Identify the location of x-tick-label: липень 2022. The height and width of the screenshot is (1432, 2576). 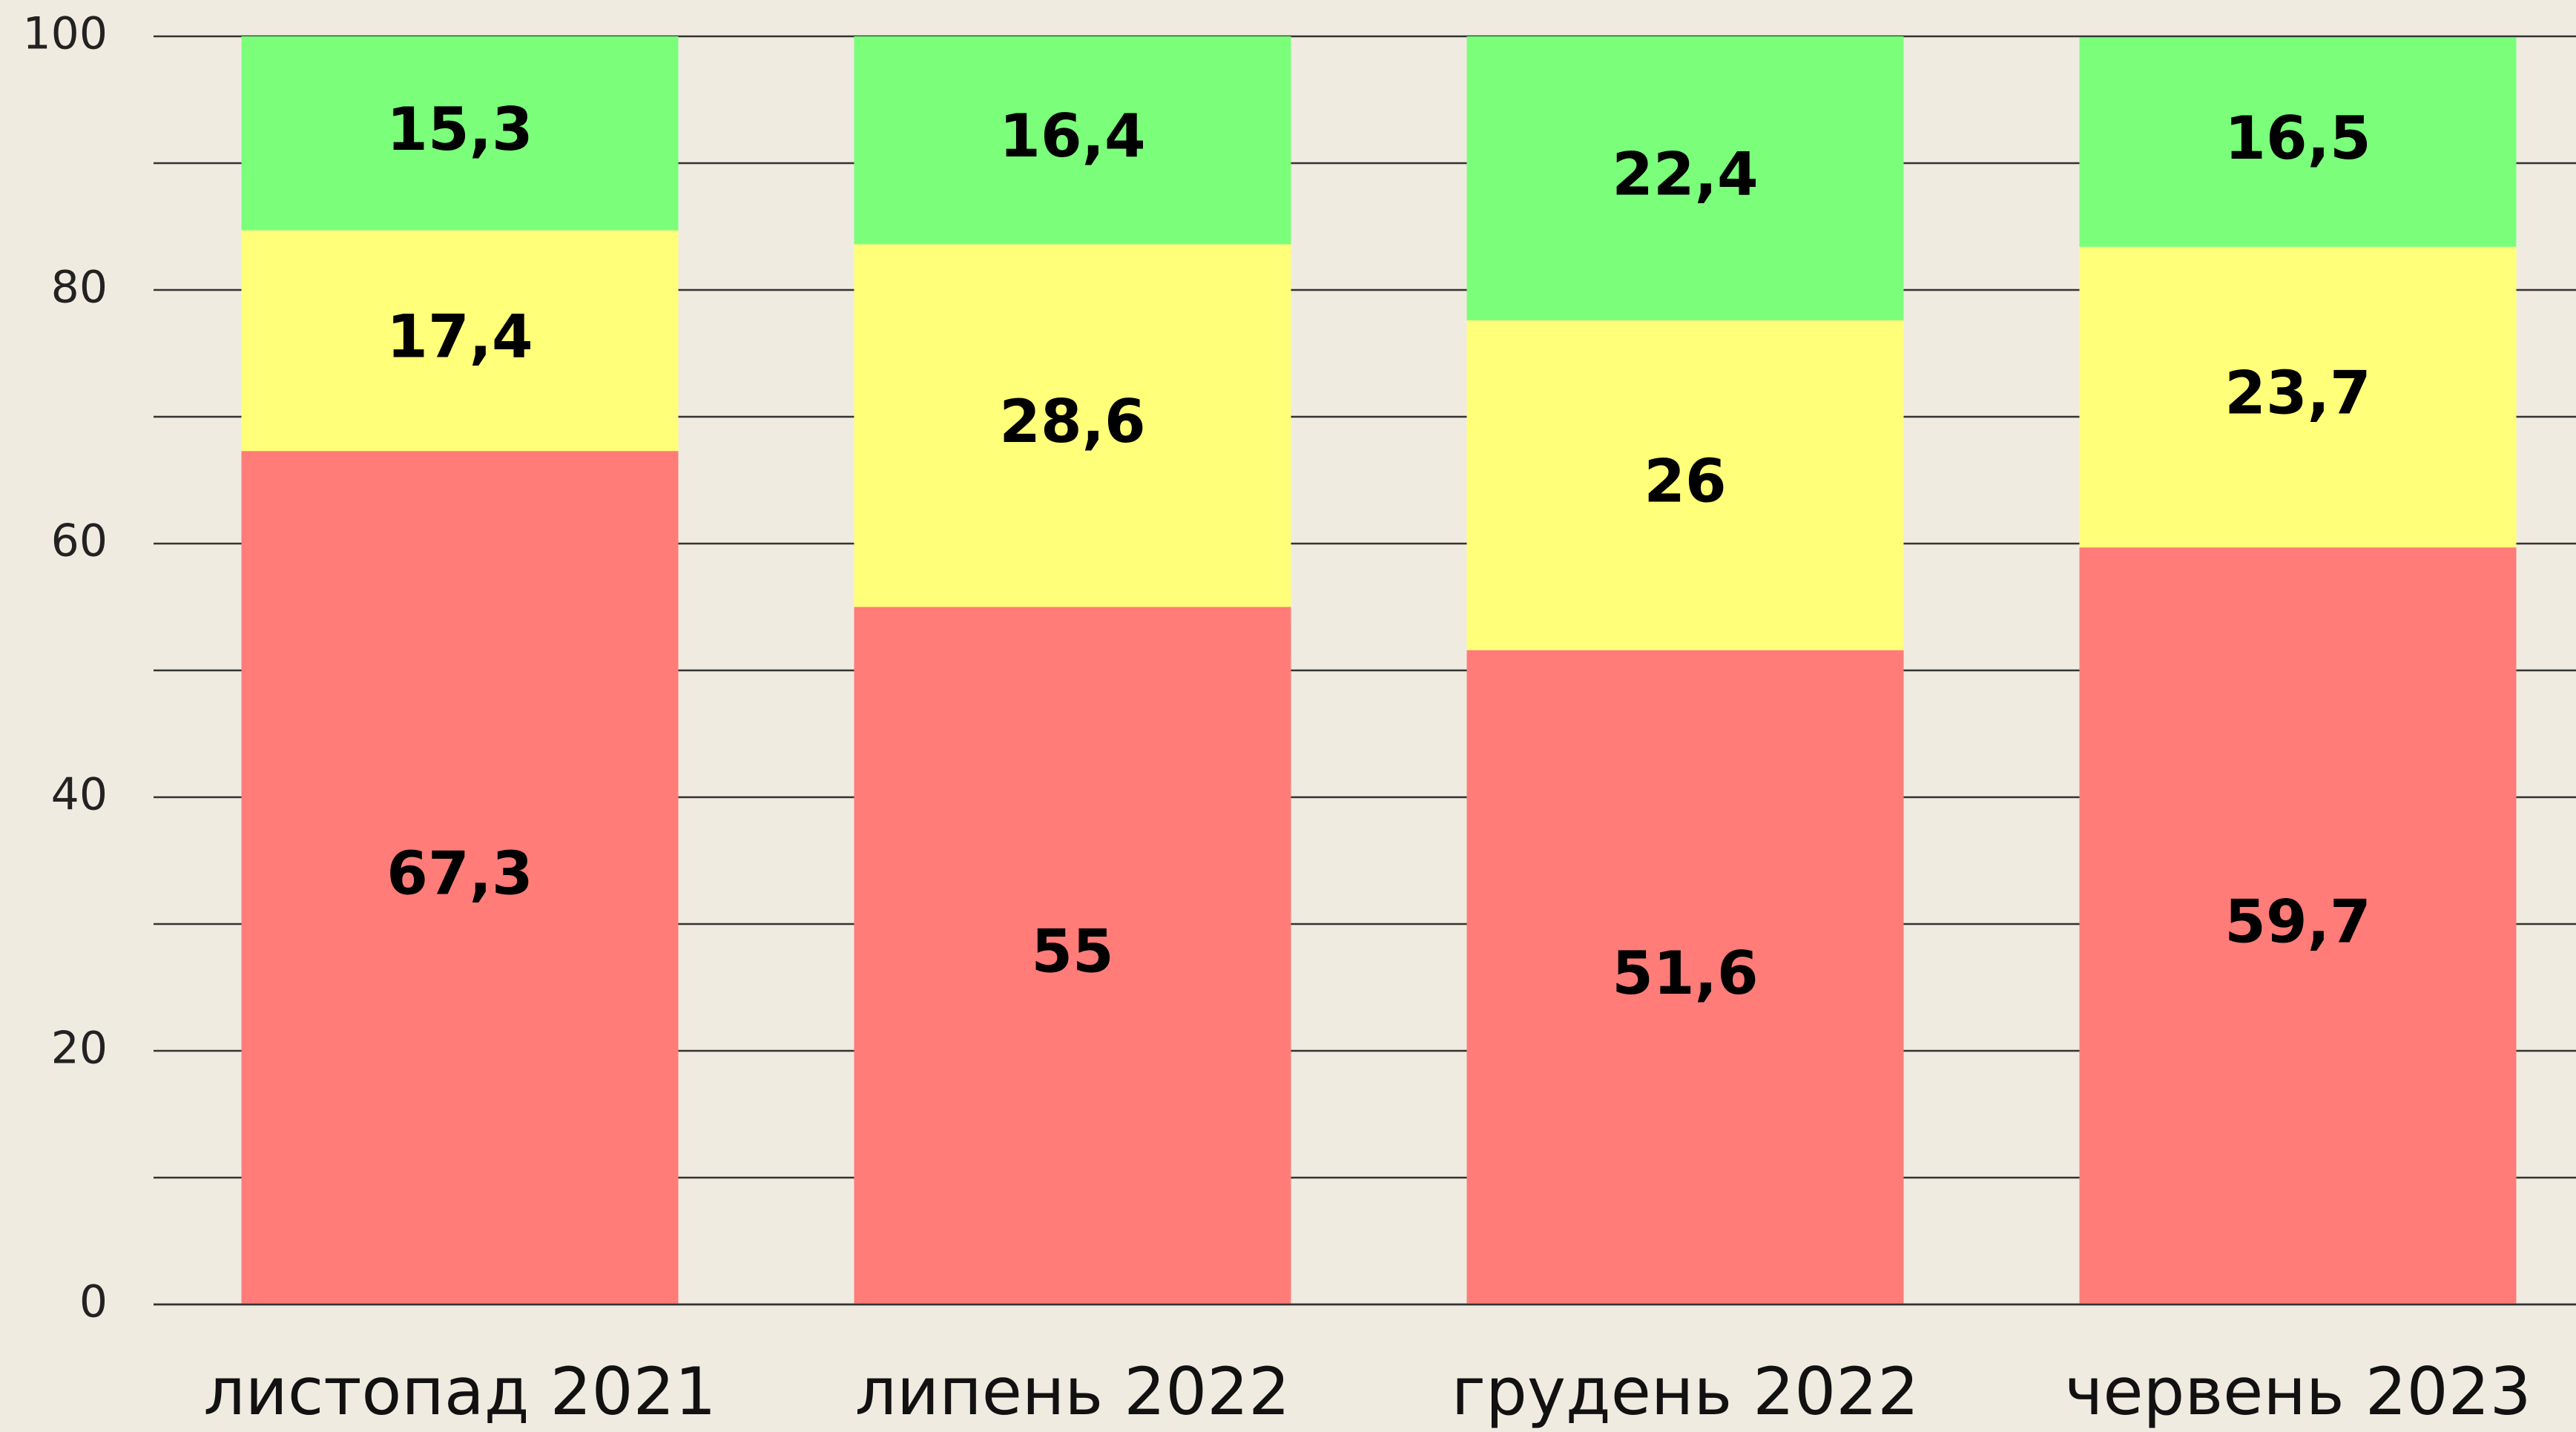
(1073, 1391).